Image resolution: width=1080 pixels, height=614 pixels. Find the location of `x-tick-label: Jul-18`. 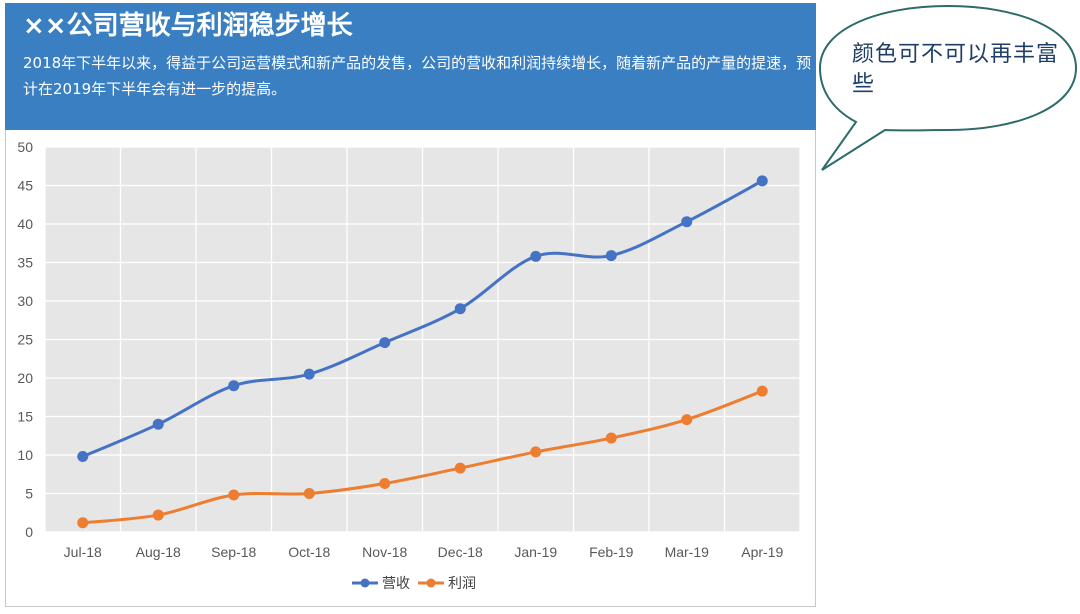

x-tick-label: Jul-18 is located at coordinates (83, 552).